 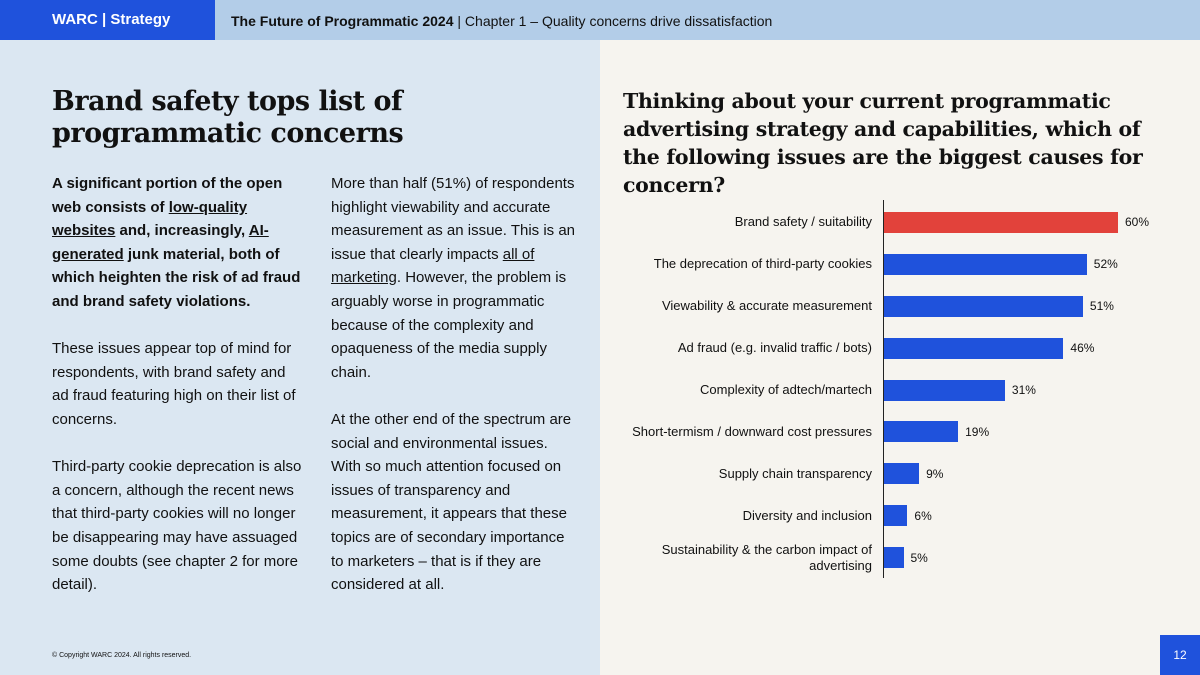 What do you see at coordinates (107, 20) in the screenshot?
I see `brand: WARC | Strategy` at bounding box center [107, 20].